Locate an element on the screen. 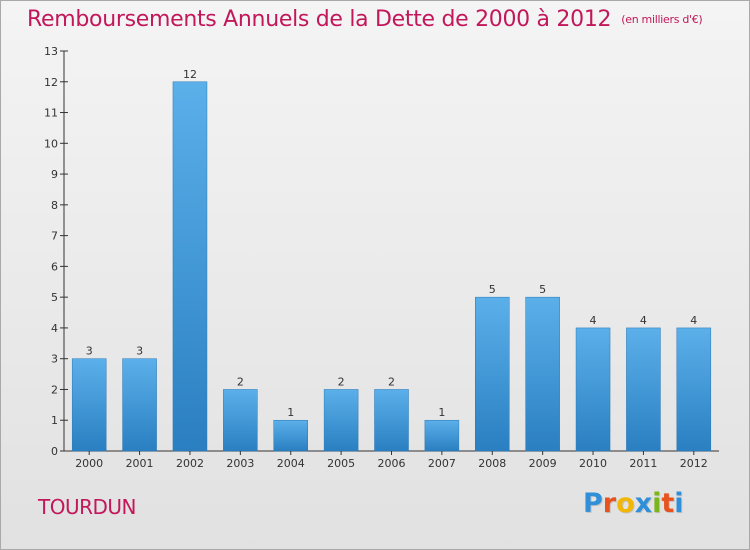 The height and width of the screenshot is (550, 750). x-tick-label: 2011 is located at coordinates (643, 463).